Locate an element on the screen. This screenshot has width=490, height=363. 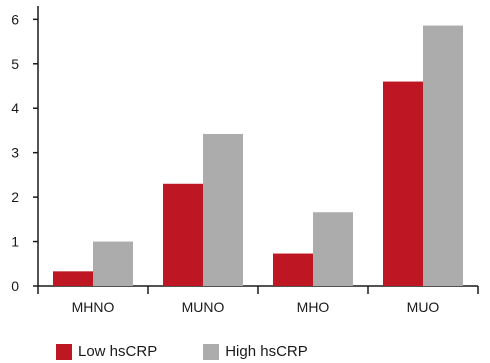
y-tick-label: 3 is located at coordinates (15, 153).